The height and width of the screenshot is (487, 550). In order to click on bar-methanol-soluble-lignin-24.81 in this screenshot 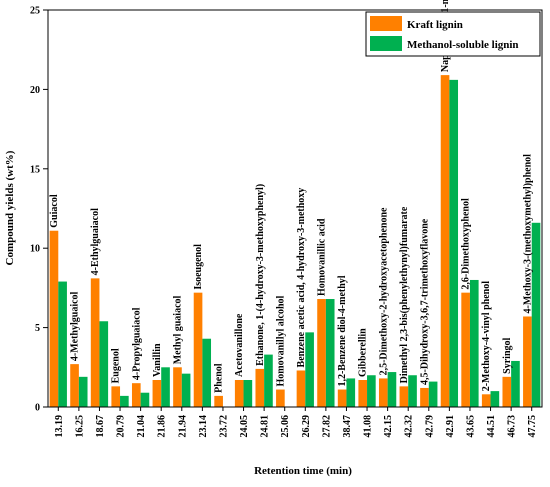, I will do `click(268, 380)`.